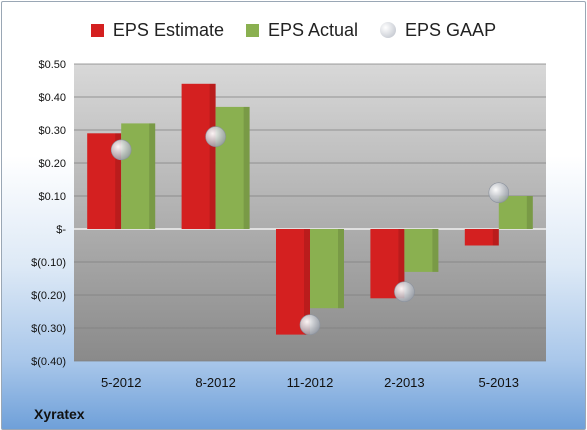 The width and height of the screenshot is (587, 430). What do you see at coordinates (499, 382) in the screenshot?
I see `x-category-label: 5-2013` at bounding box center [499, 382].